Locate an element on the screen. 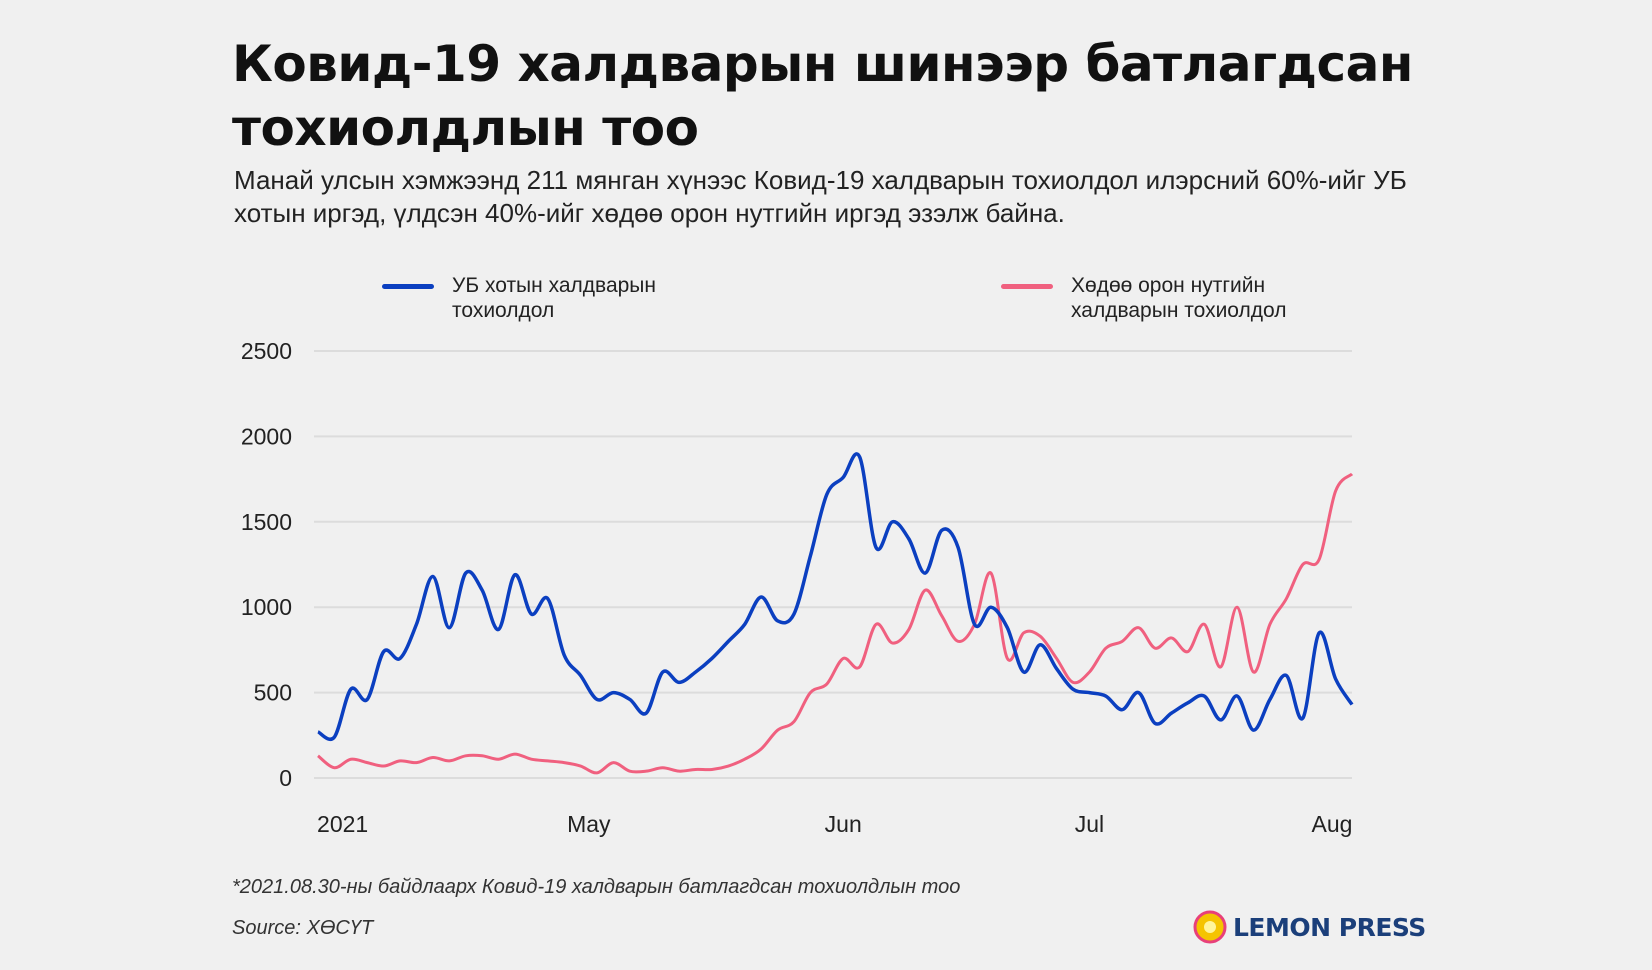 The width and height of the screenshot is (1652, 970). legend-swatch-countryside is located at coordinates (1027, 286).